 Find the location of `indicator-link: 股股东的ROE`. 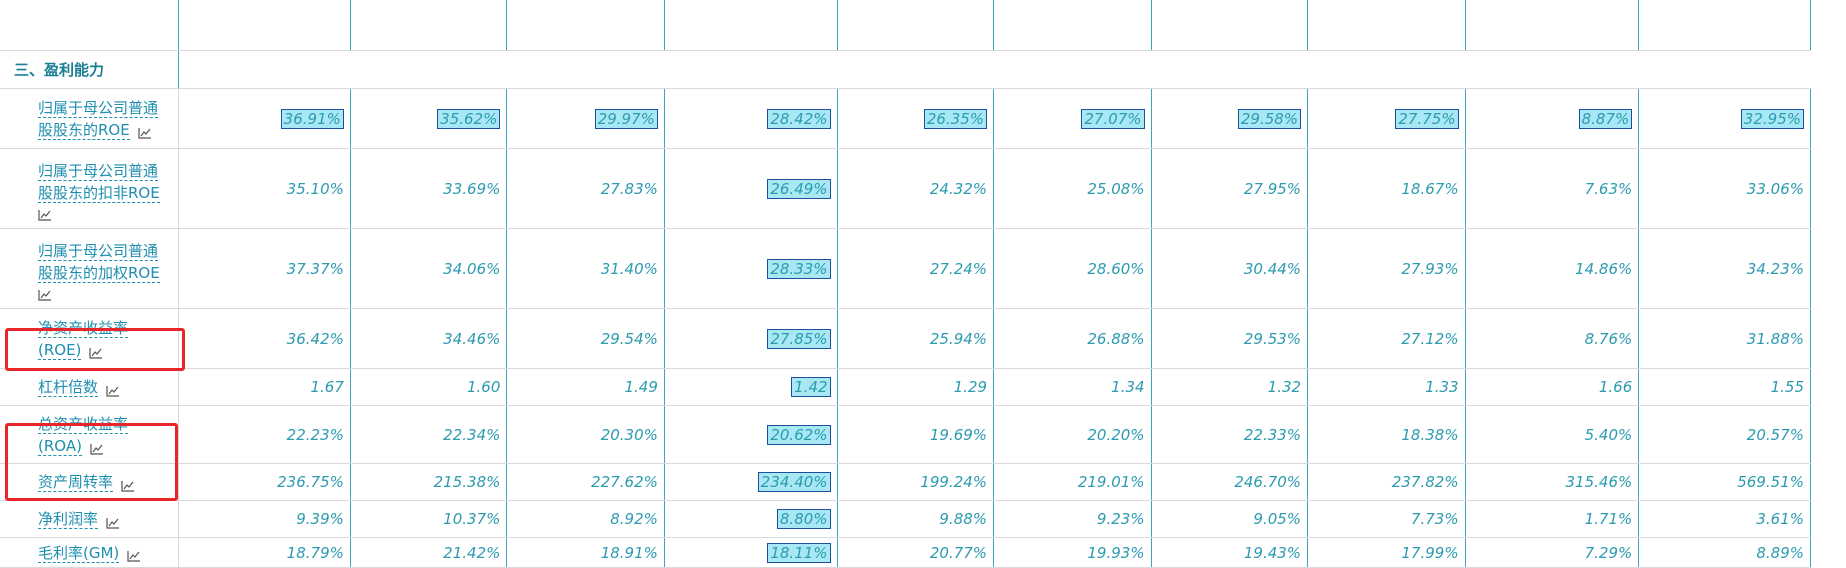

indicator-link: 股股东的ROE is located at coordinates (84, 130).